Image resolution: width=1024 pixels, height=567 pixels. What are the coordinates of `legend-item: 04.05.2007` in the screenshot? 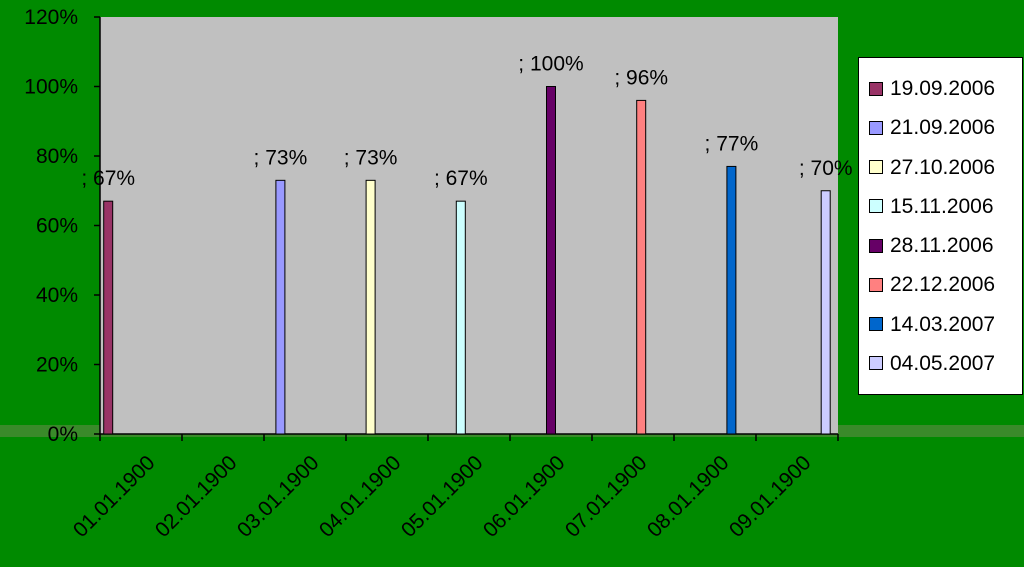 It's located at (945, 363).